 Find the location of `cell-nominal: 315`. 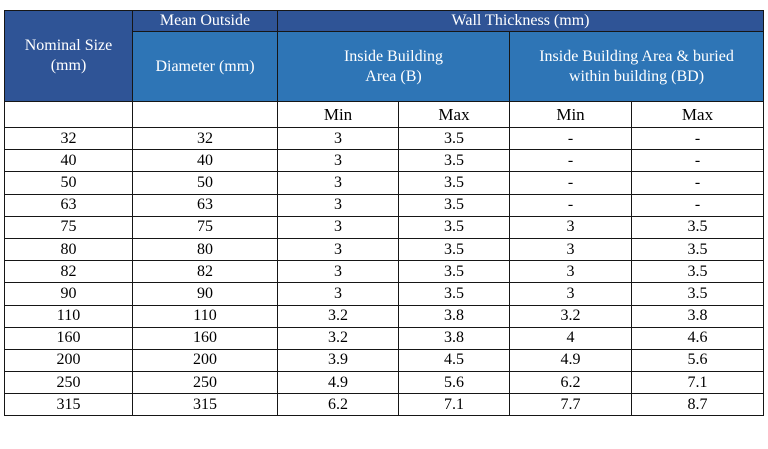

cell-nominal: 315 is located at coordinates (68, 405).